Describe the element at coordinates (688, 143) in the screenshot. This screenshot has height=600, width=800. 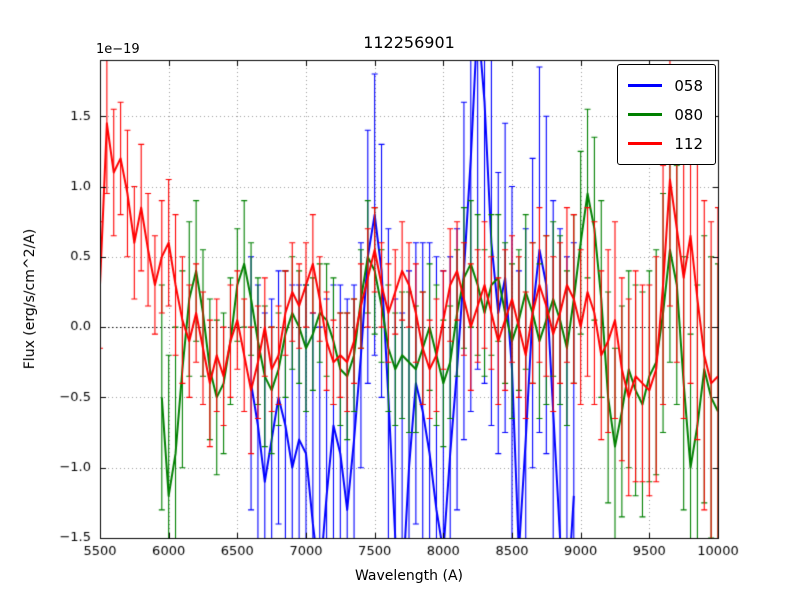
I see `legend-label-112: 112` at that location.